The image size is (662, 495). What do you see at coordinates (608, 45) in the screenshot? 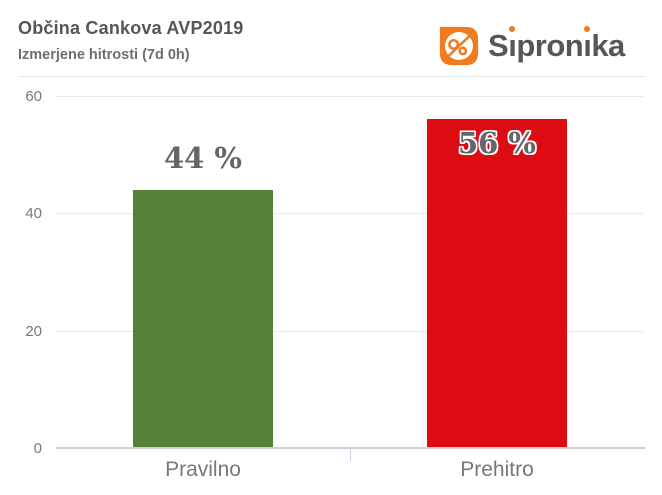
I see `wordmark-seg: ka` at bounding box center [608, 45].